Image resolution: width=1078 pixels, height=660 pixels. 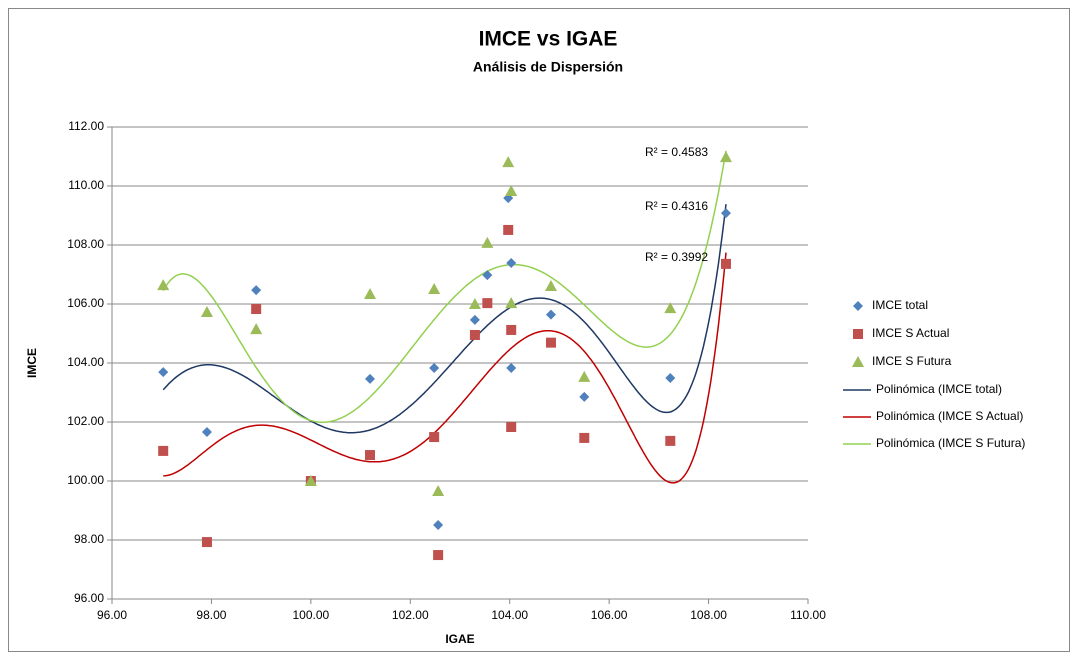 I want to click on x-tick-label: 106.00, so click(x=609, y=615).